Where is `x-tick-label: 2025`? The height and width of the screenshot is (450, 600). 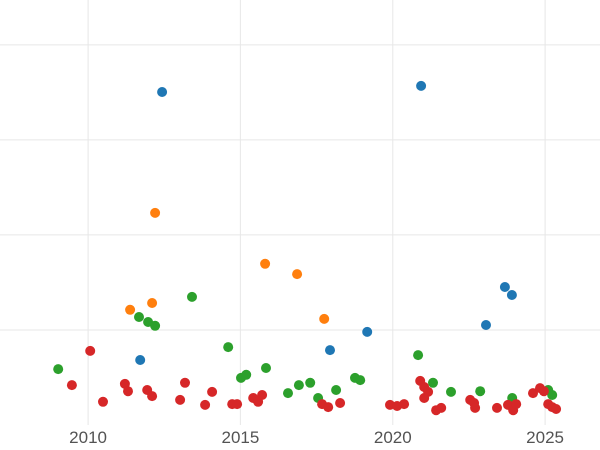
x-tick-label: 2025 is located at coordinates (545, 437).